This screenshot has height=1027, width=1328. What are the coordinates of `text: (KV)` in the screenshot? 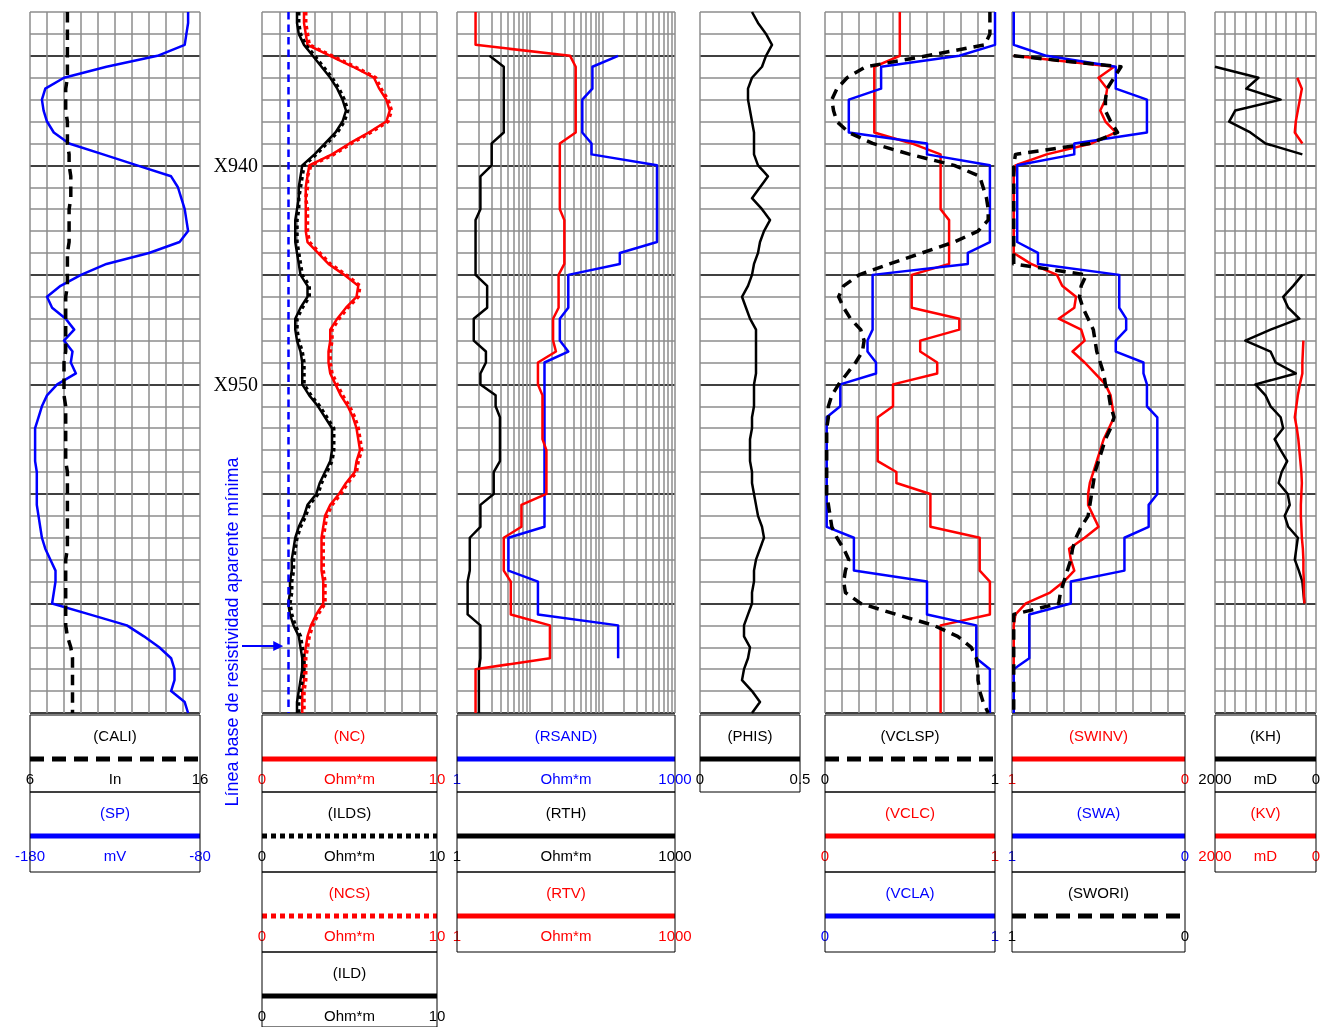 It's located at (1265, 812).